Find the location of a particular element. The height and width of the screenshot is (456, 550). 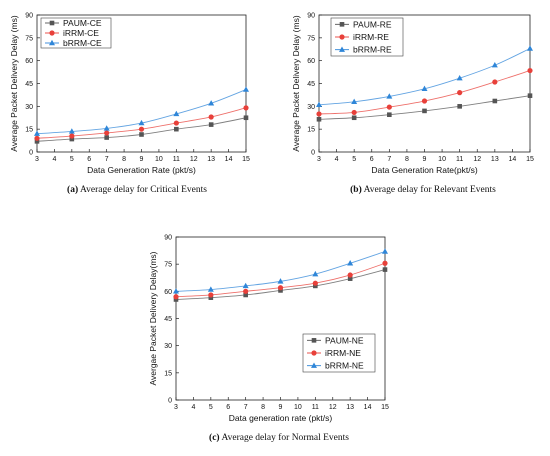

legend-label: bRRM-NE is located at coordinates (344, 366).